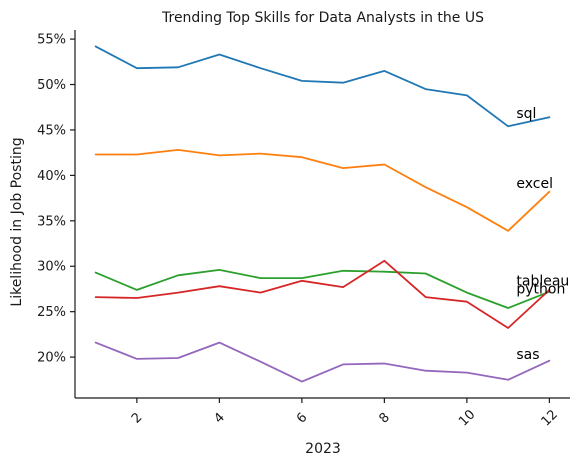 Image resolution: width=580 pixels, height=465 pixels. Describe the element at coordinates (345, 414) in the screenshot. I see `x-ticks: 2 4 6 8 10 12` at that location.